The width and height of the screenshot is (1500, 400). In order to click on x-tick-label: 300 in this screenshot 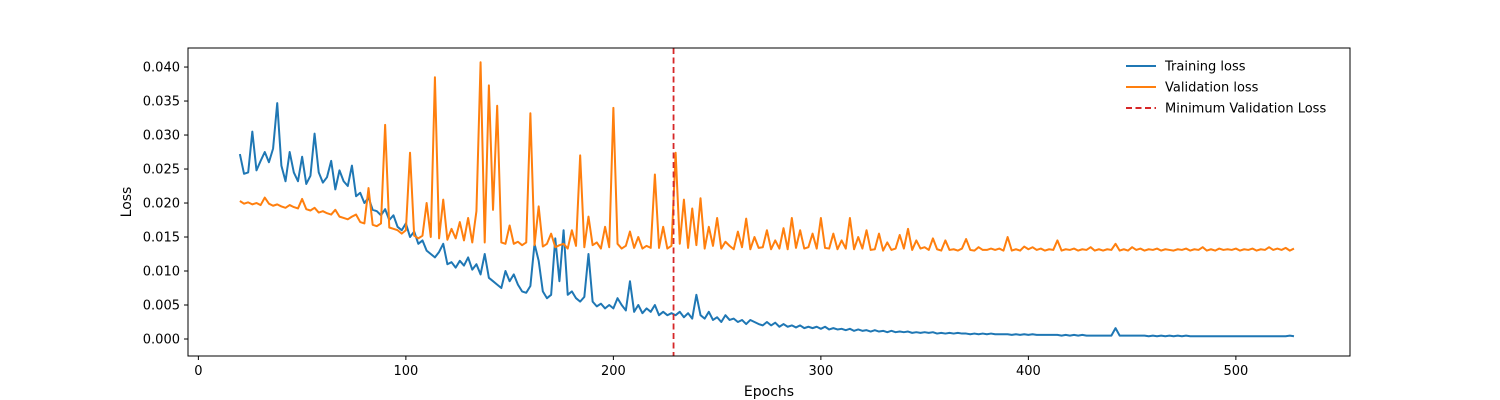, I will do `click(820, 371)`.